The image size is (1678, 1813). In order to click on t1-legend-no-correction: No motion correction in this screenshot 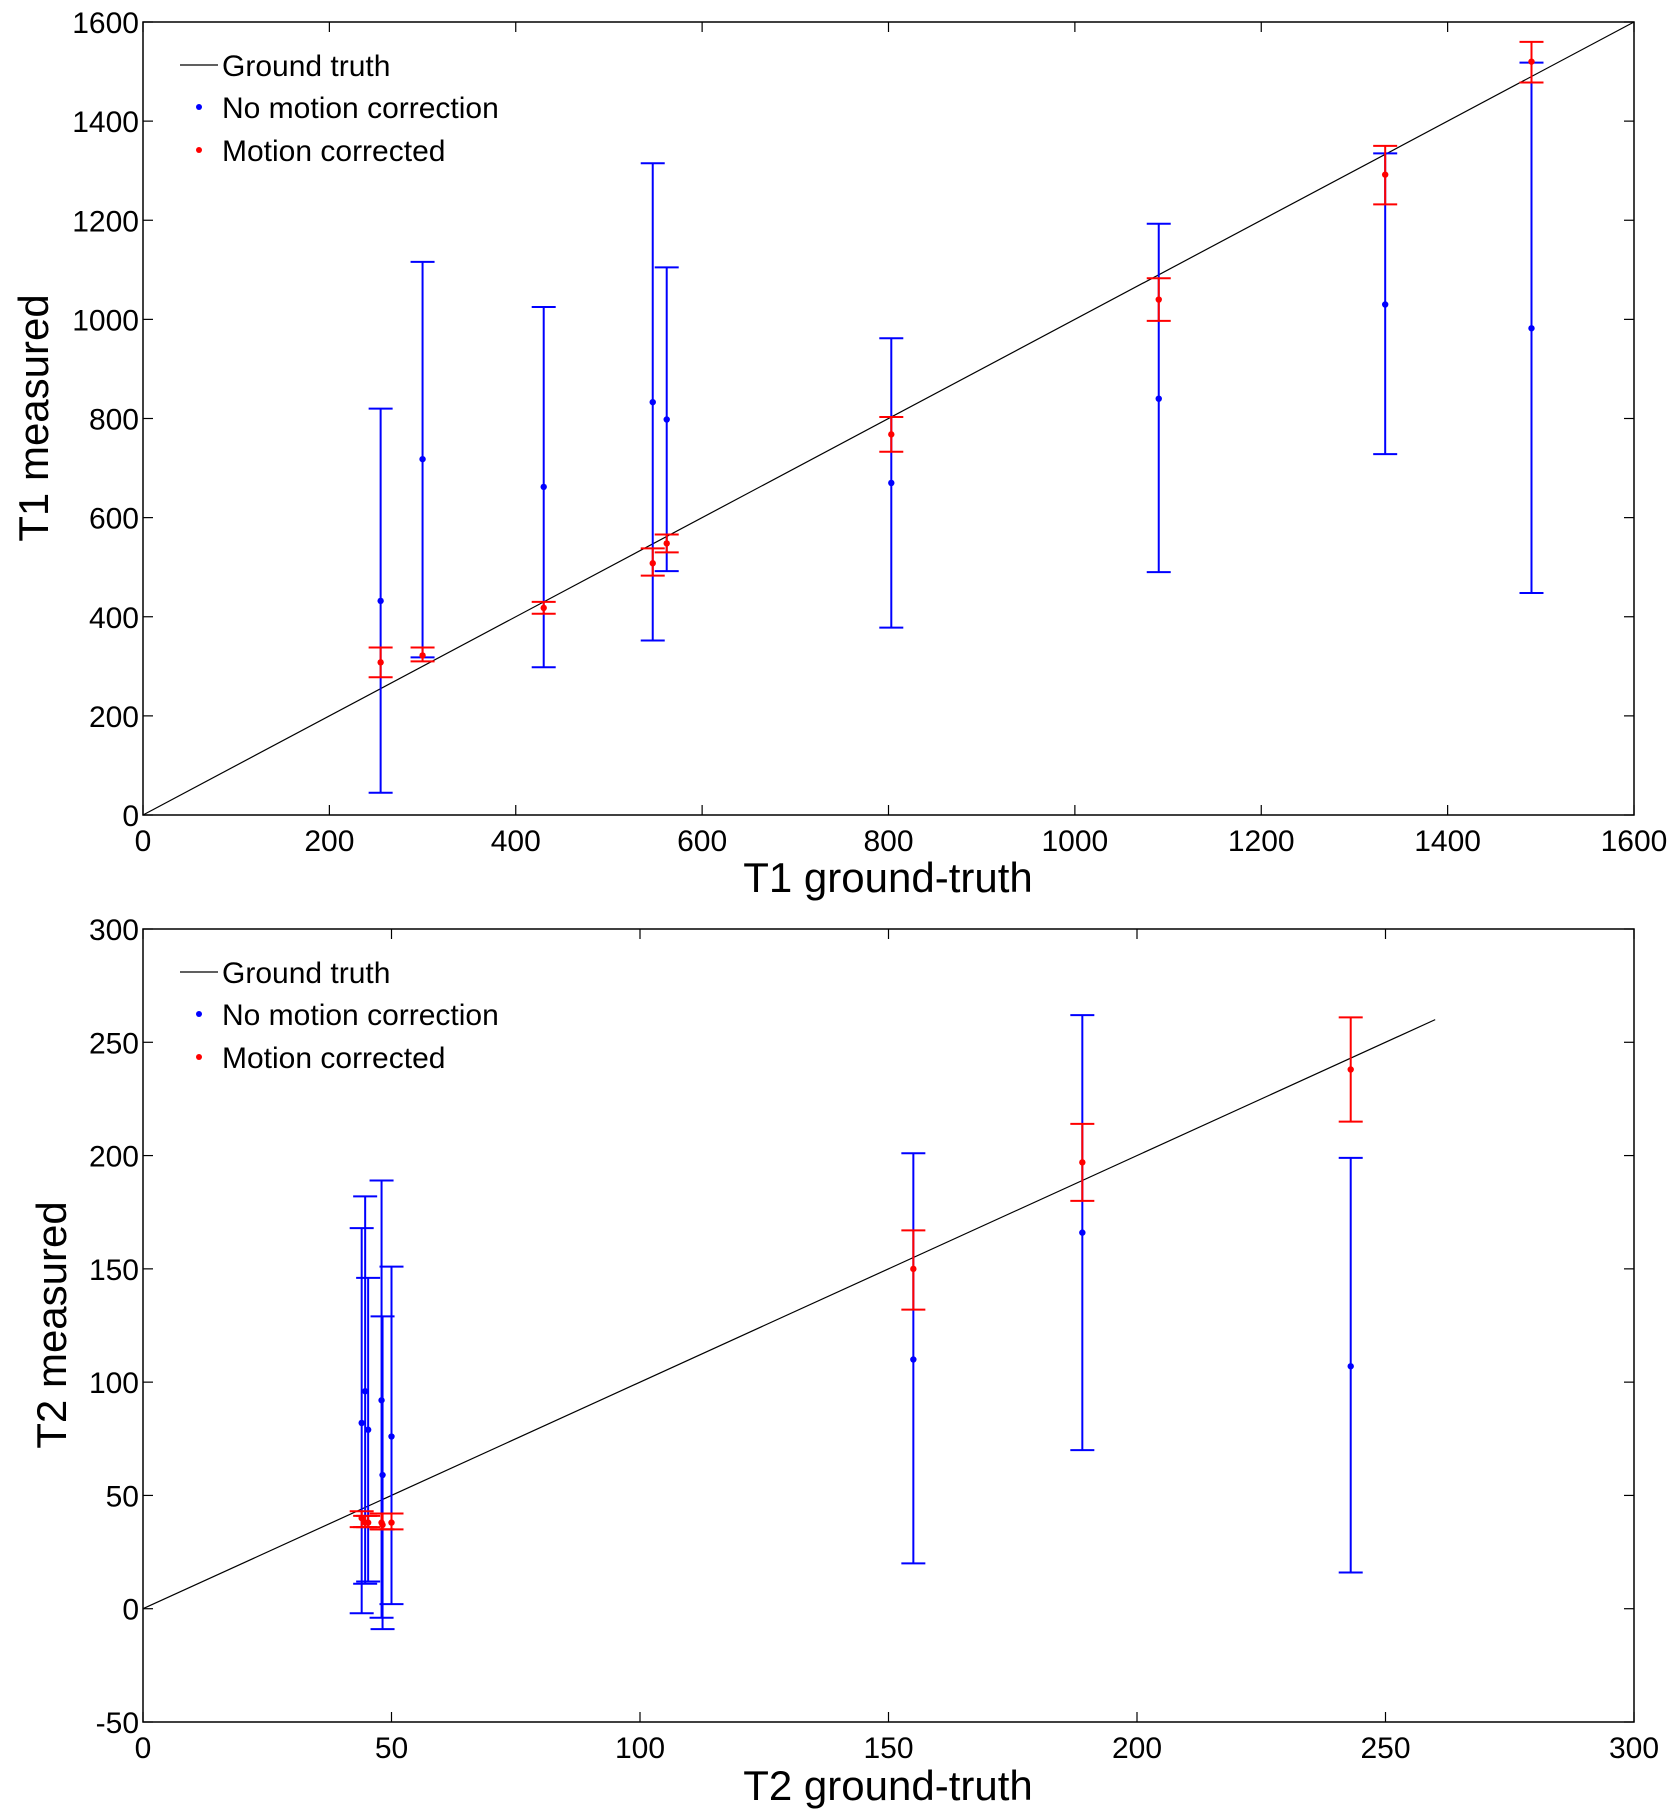, I will do `click(360, 108)`.